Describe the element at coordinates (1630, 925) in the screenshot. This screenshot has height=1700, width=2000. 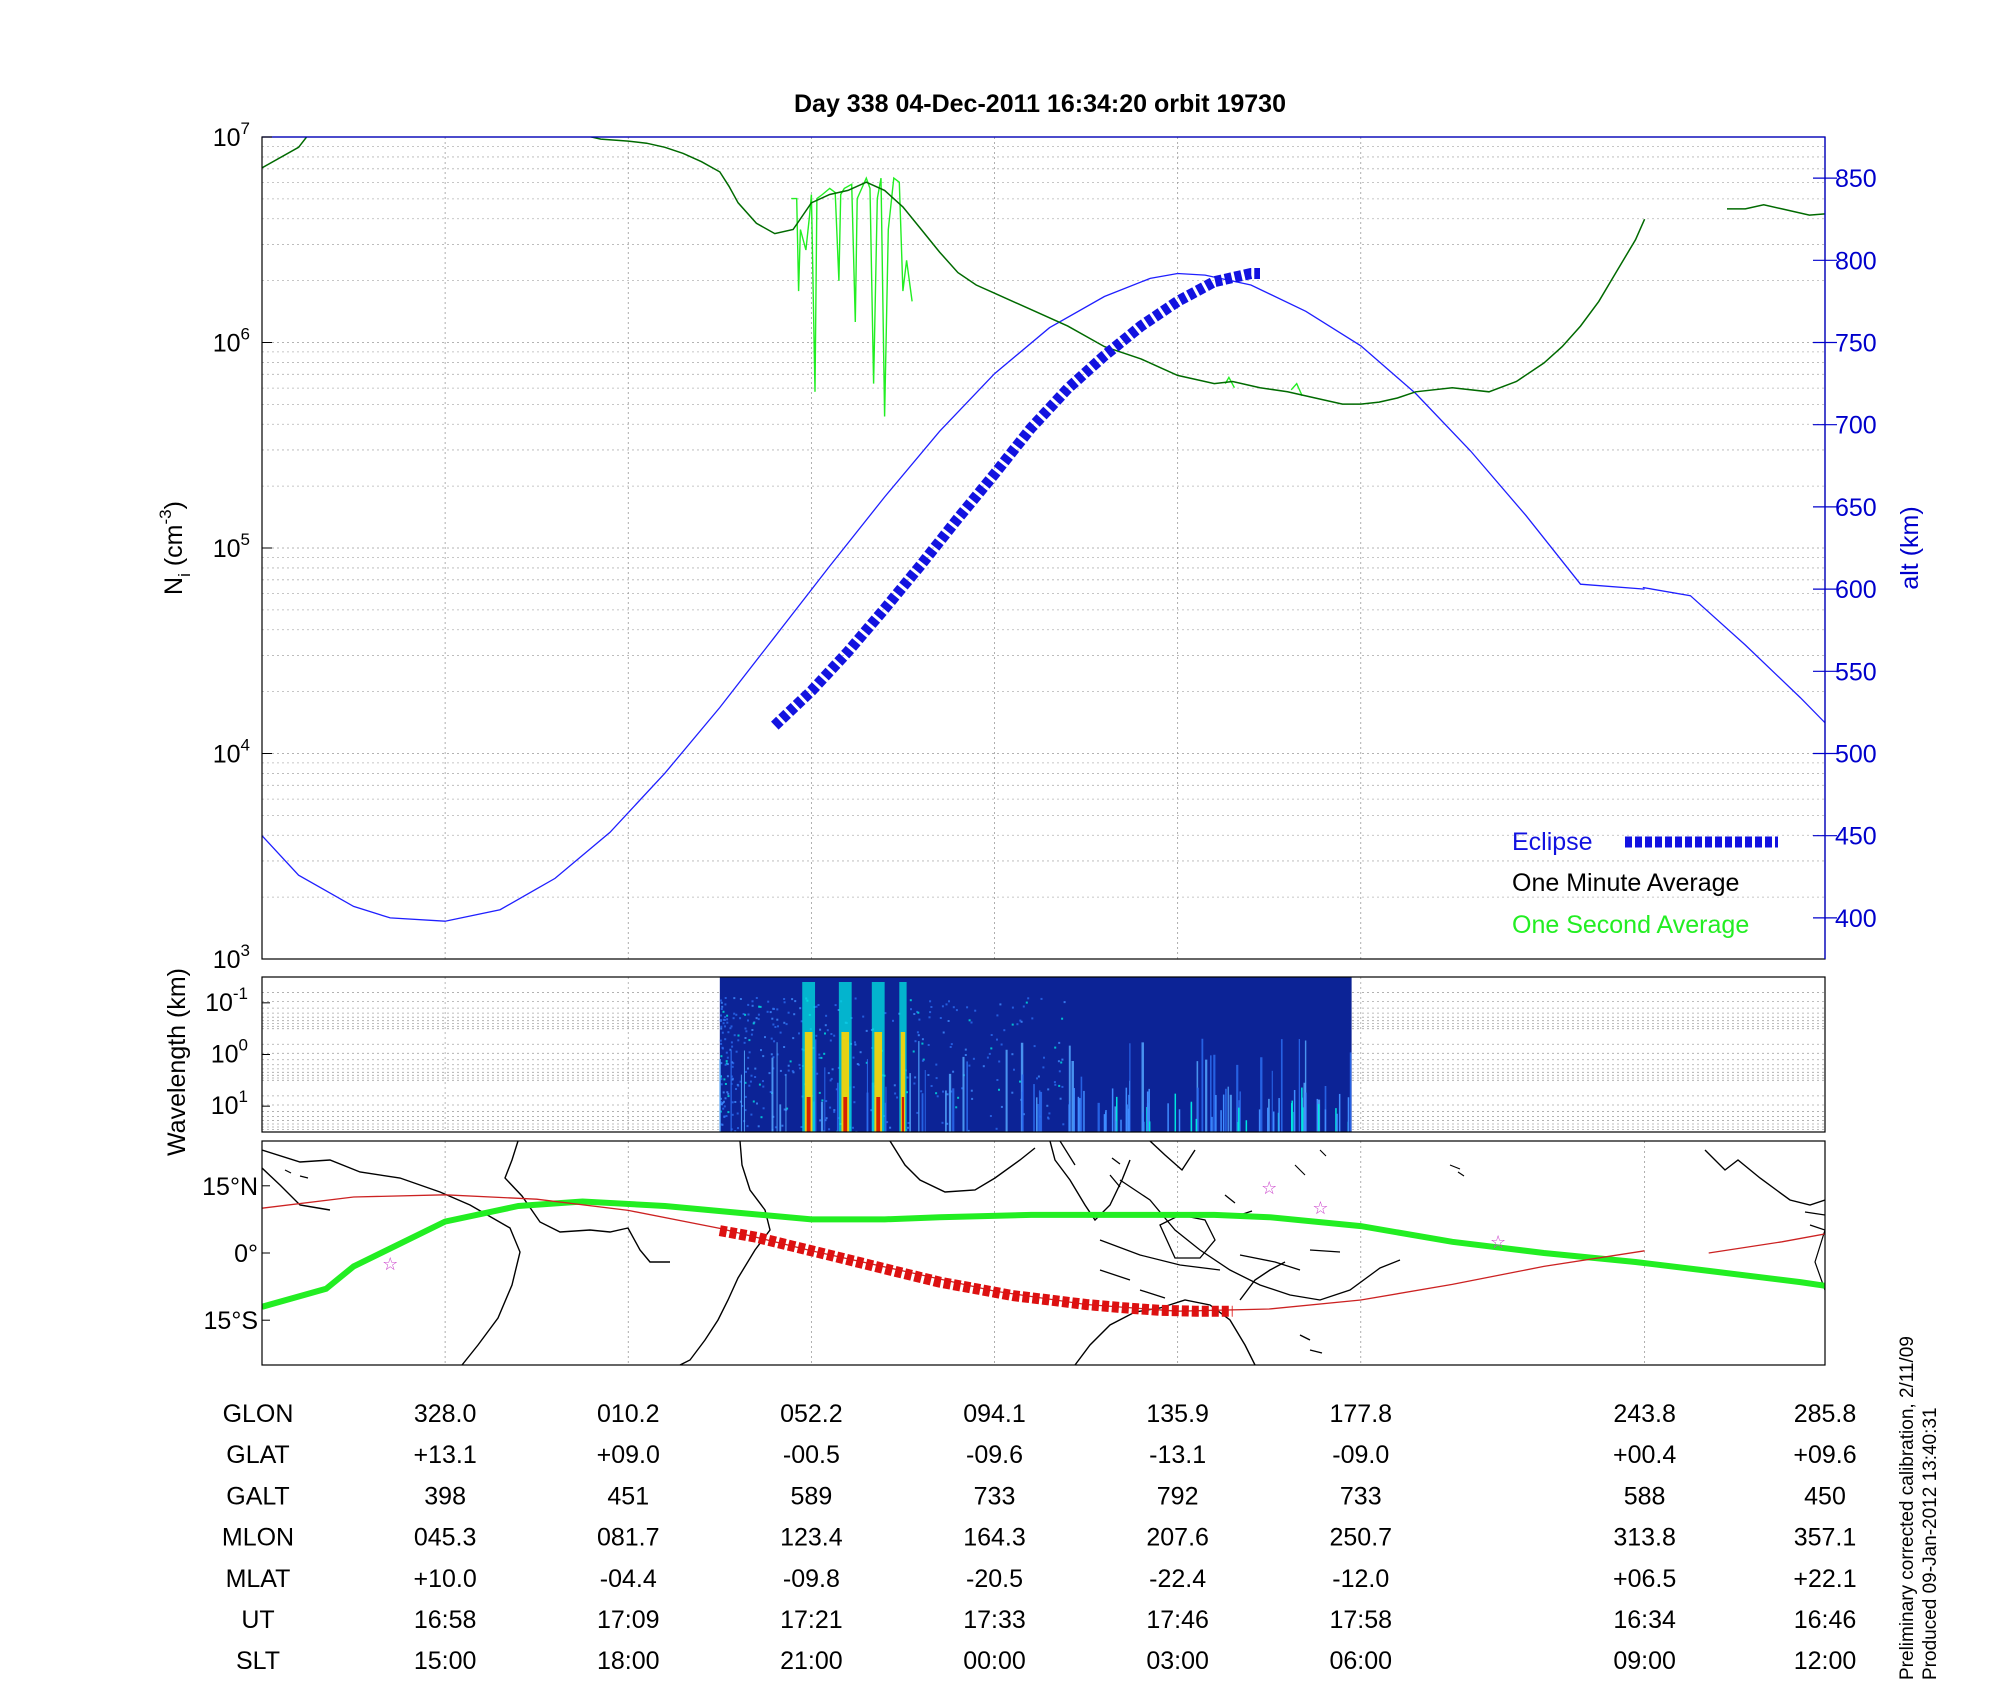
I see `legend-second-label: One Second Average` at that location.